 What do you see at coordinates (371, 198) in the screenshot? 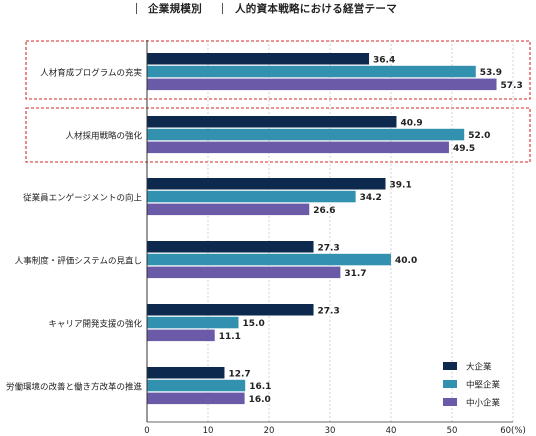
I see `data-label: 34.2` at bounding box center [371, 198].